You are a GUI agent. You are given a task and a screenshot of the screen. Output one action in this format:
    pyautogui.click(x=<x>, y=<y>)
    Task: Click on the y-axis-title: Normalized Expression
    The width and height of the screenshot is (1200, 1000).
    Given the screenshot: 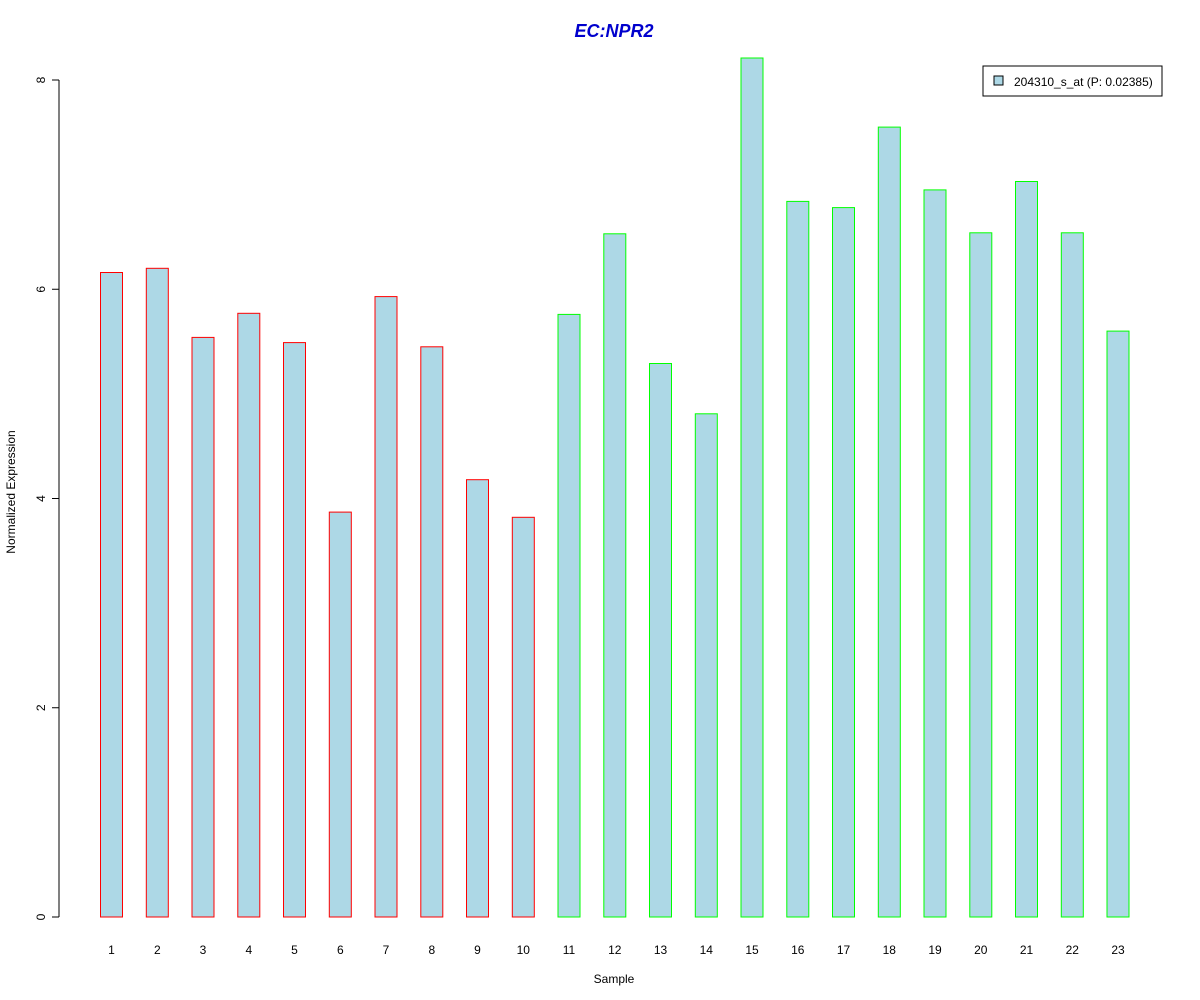 What is the action you would take?
    pyautogui.click(x=11, y=491)
    